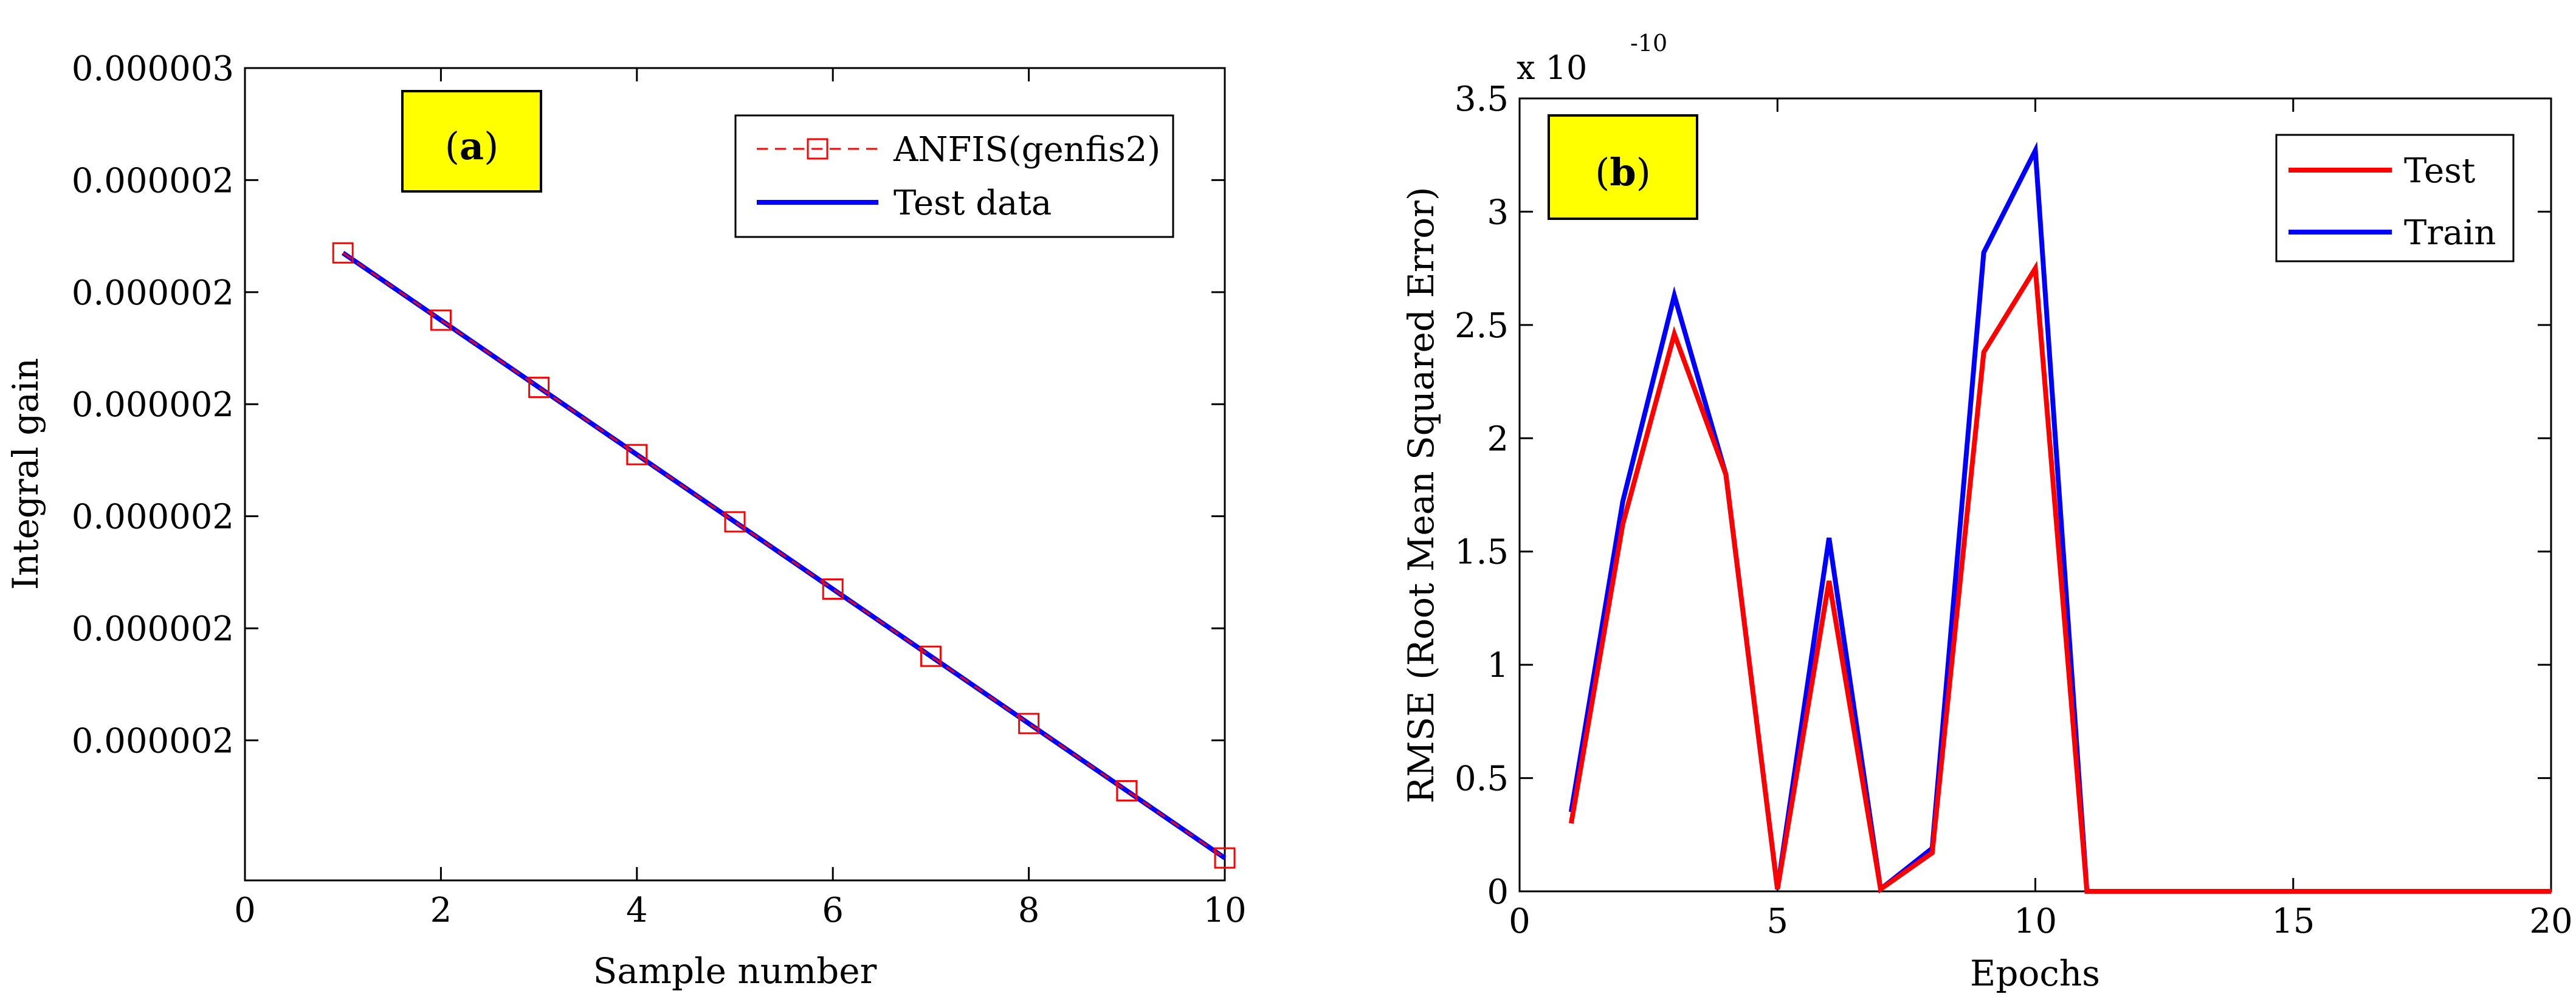  I want to click on scale-note-exp-b: -10, so click(1649, 43).